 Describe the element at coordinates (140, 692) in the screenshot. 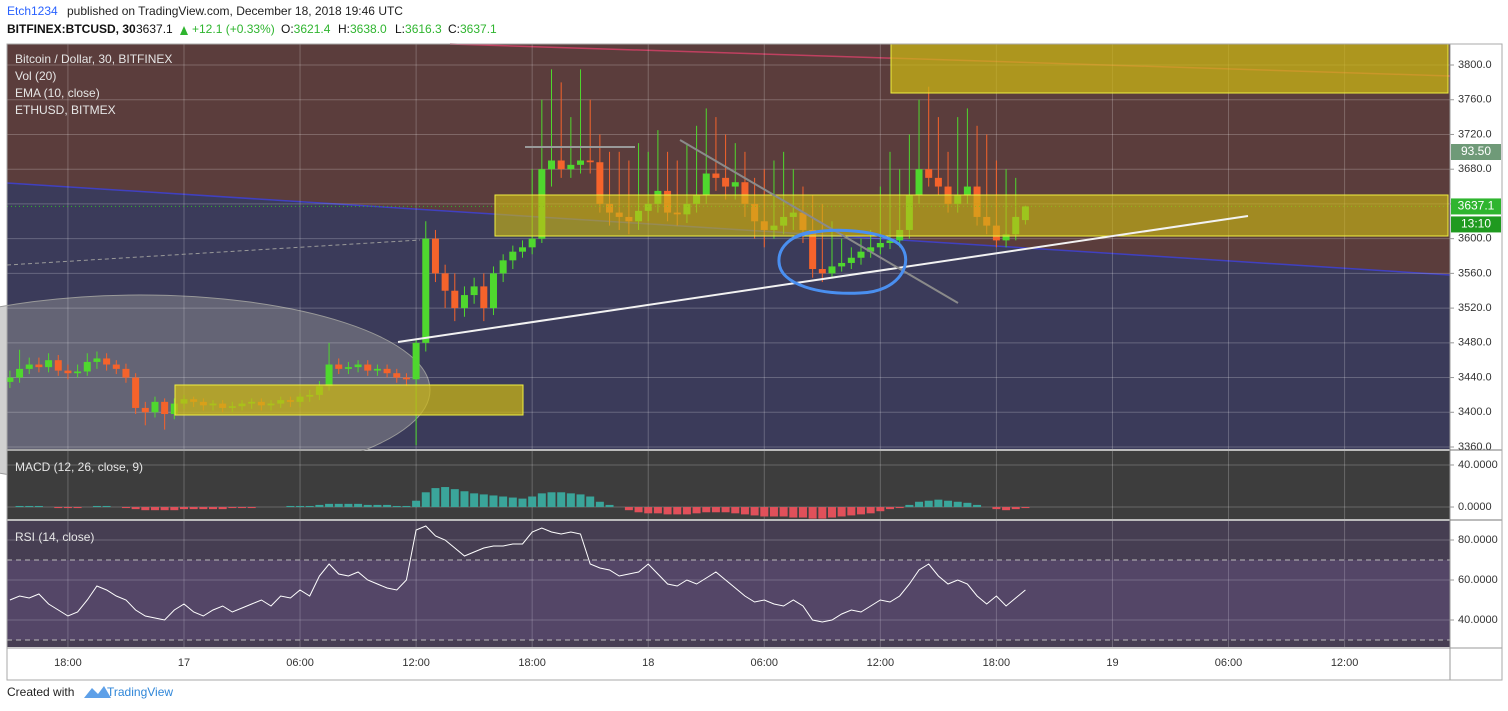

I see `brand: TradingView` at that location.